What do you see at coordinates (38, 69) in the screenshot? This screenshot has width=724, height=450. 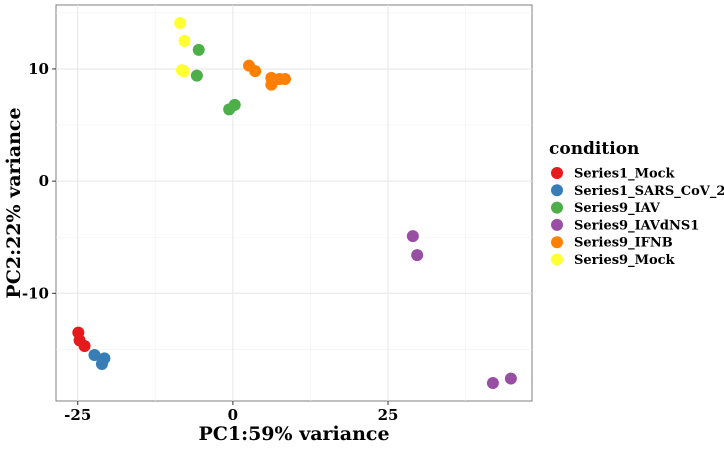 I see `y-tick-label: 10` at bounding box center [38, 69].